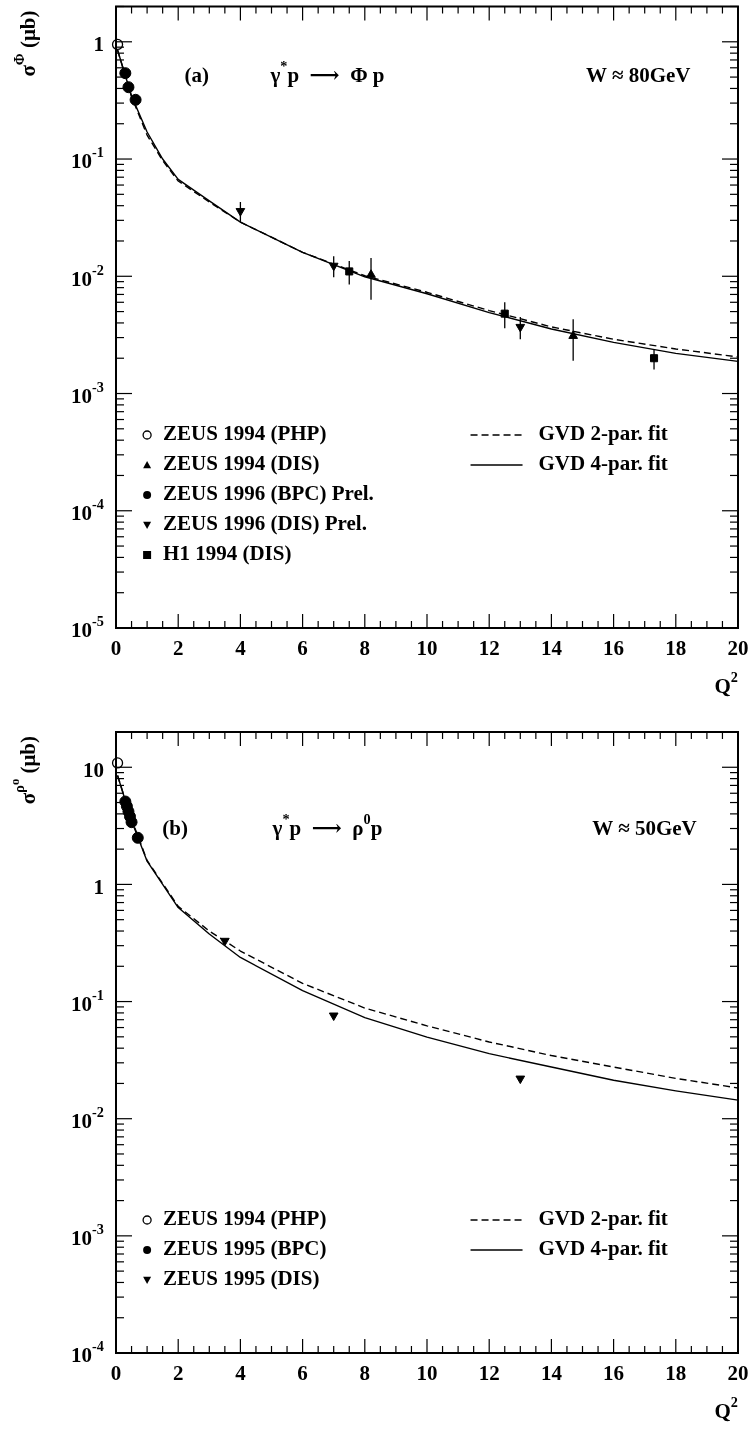 This screenshot has height=1431, width=752. What do you see at coordinates (26, 770) in the screenshot?
I see `y-axis-title: σρ⁰ (μb)` at bounding box center [26, 770].